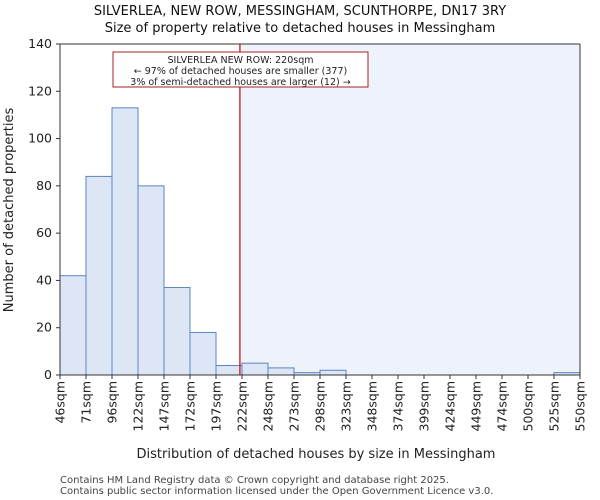 Image resolution: width=600 pixels, height=500 pixels. Describe the element at coordinates (112, 402) in the screenshot. I see `x-tick-label: 96sqm` at that location.